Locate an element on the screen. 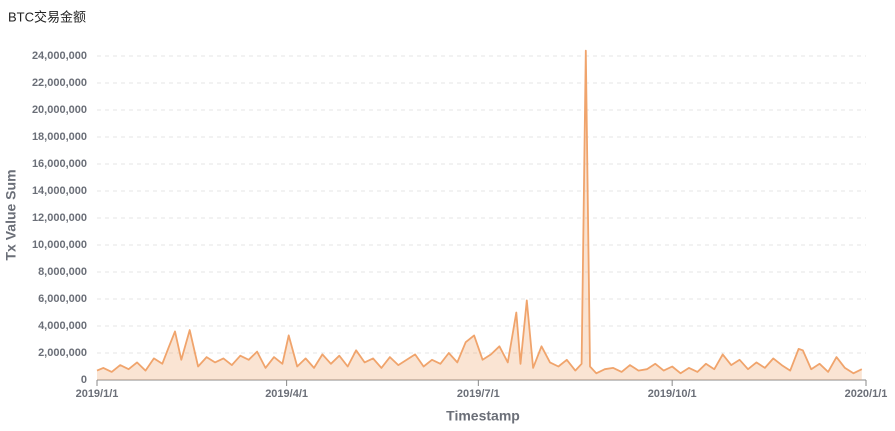 Image resolution: width=895 pixels, height=431 pixels. y-tick-label: 24,000,000 is located at coordinates (59, 56).